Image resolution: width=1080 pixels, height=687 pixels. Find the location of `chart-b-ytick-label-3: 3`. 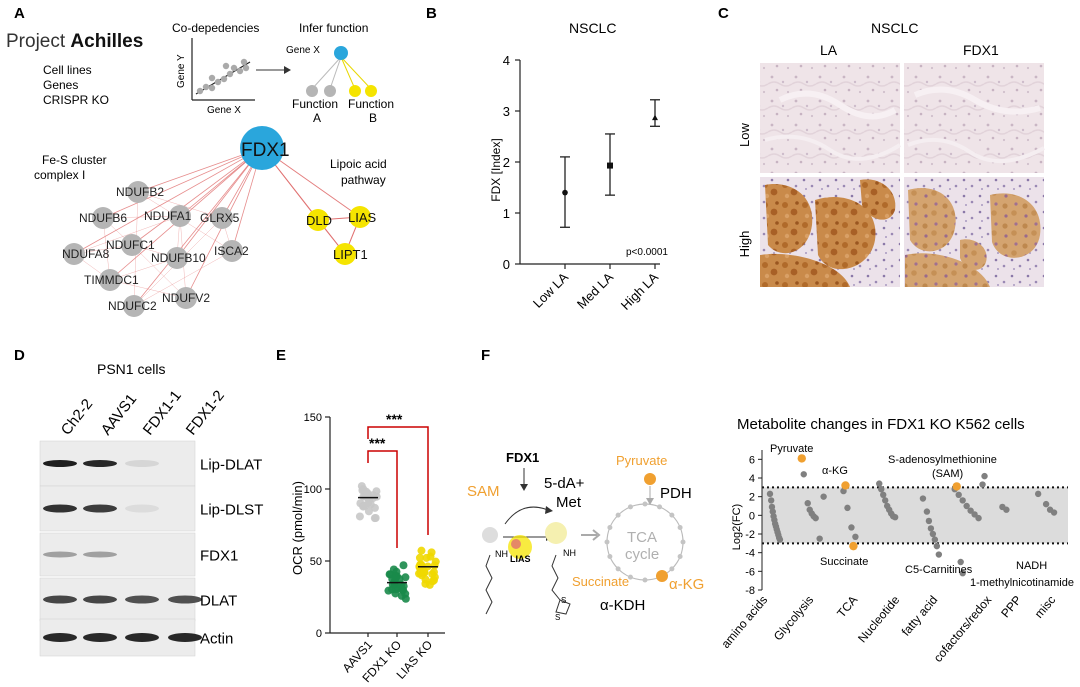

chart-b-ytick-label-3: 3 is located at coordinates (506, 111).